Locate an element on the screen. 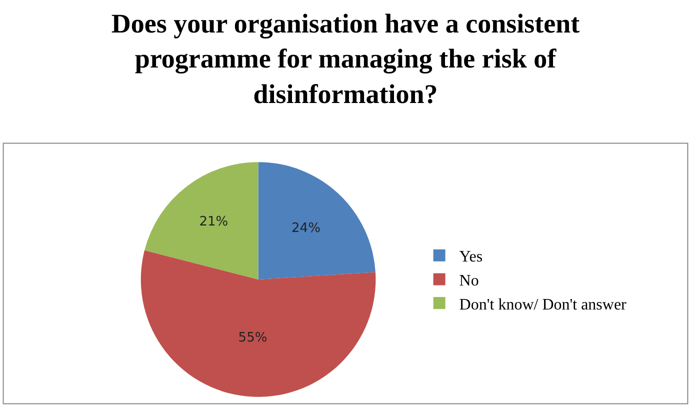 The width and height of the screenshot is (691, 407). legend-label: Don't know/ Don't answer is located at coordinates (543, 305).